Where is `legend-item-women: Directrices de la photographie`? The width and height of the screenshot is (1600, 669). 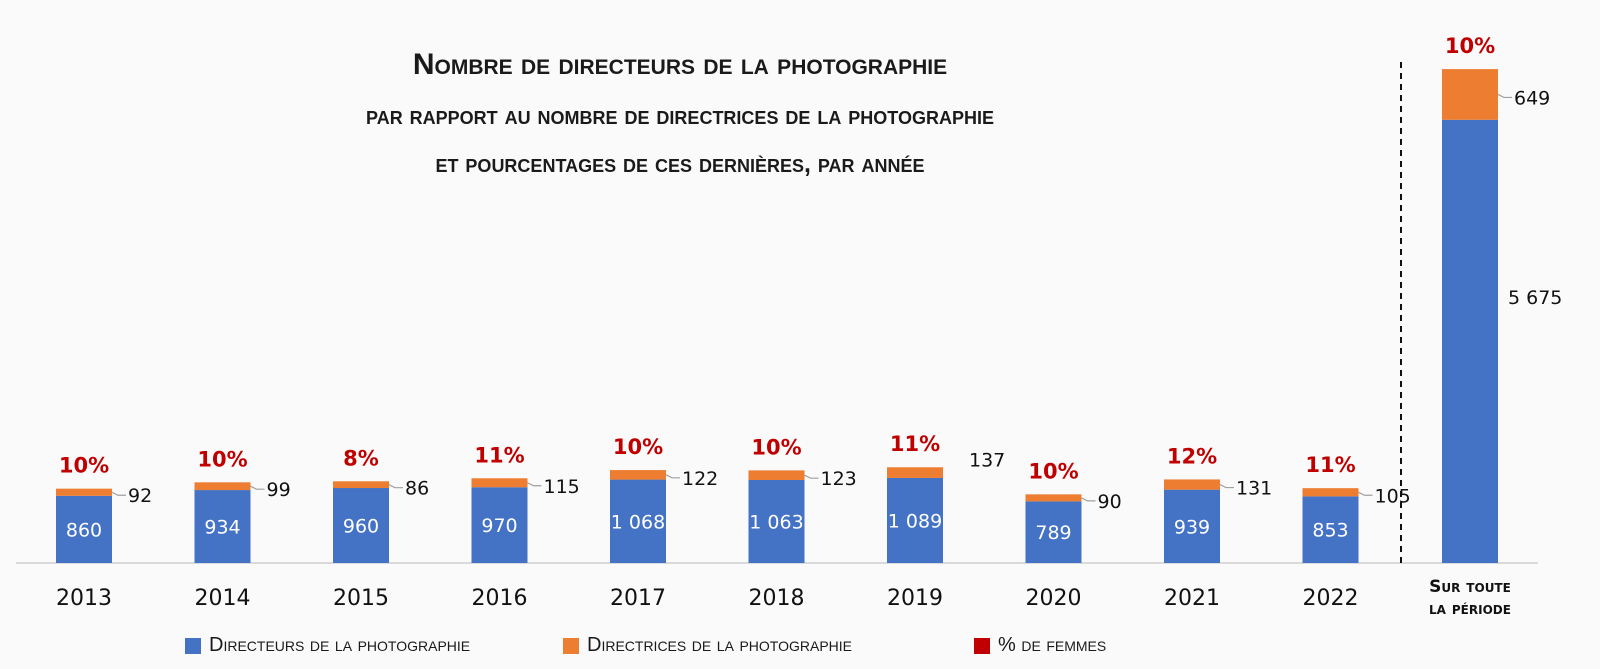
legend-item-women: Directrices de la photographie is located at coordinates (707, 645).